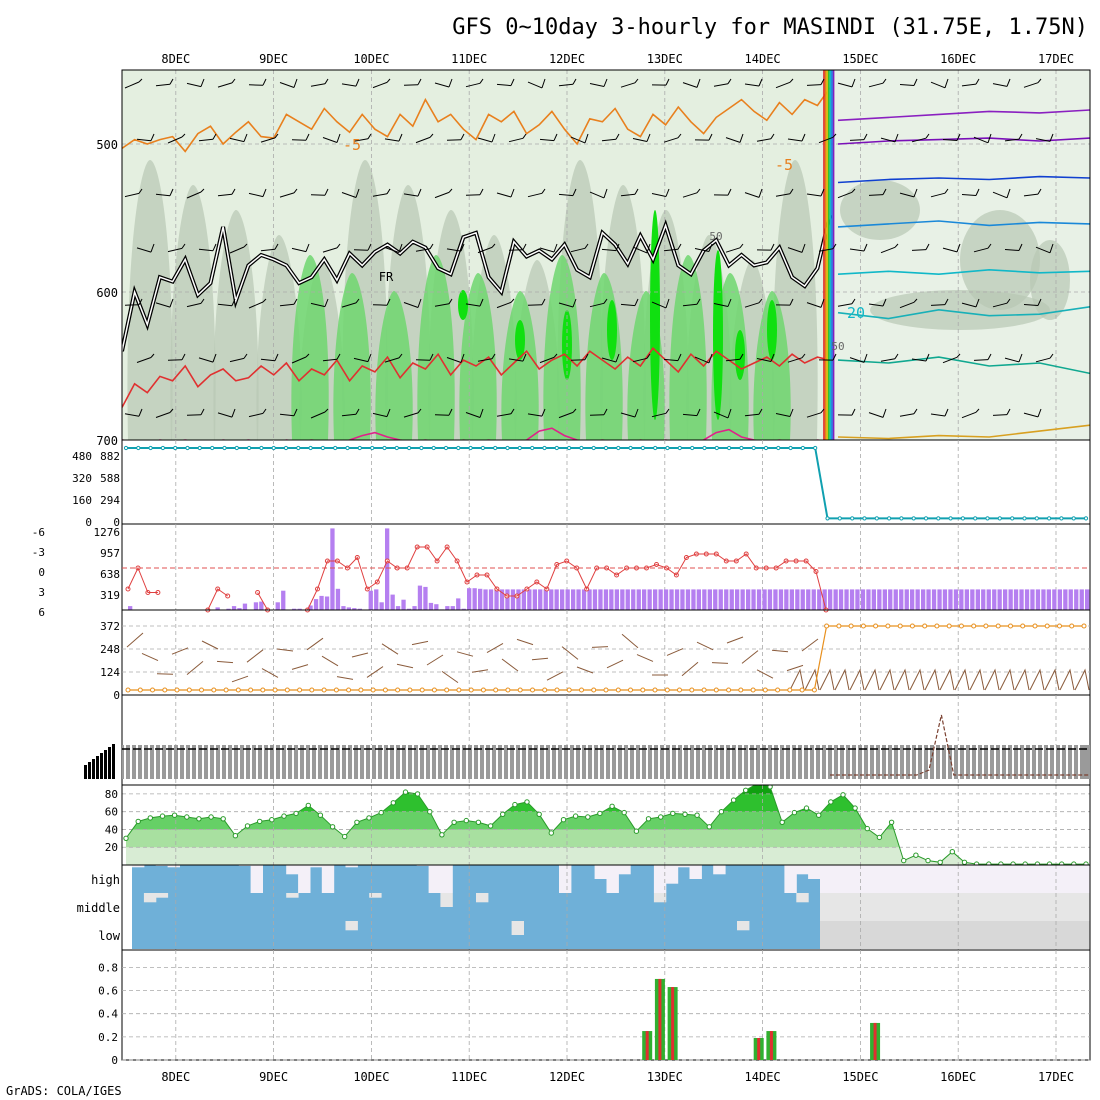 This screenshot has width=1100, height=1100. What do you see at coordinates (784, 165) in the screenshot?
I see `contour-annotation: -5` at bounding box center [784, 165].